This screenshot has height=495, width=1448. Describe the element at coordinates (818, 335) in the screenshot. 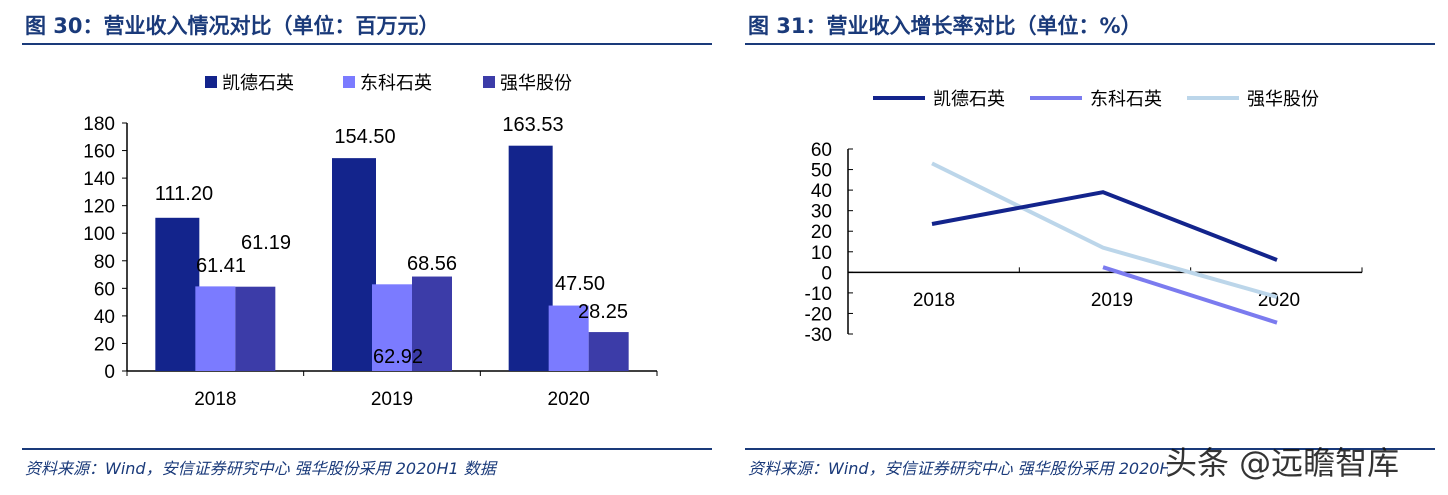

I see `y-tick-label: -30` at that location.